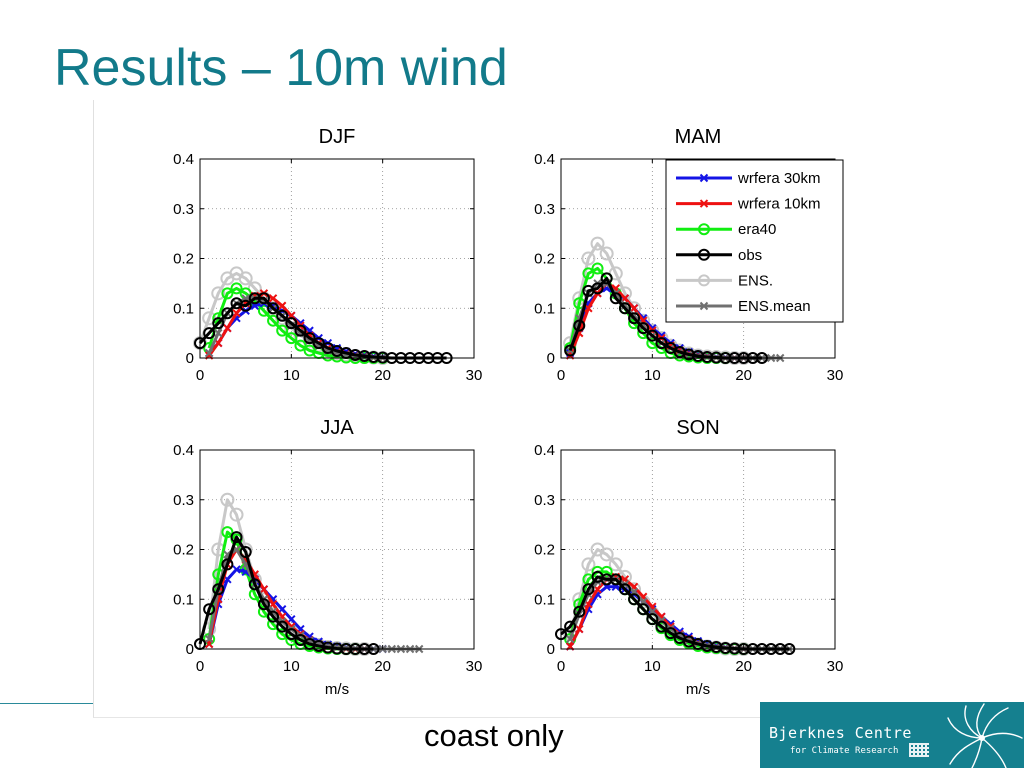  I want to click on x-tick-label: 30, so click(474, 375).